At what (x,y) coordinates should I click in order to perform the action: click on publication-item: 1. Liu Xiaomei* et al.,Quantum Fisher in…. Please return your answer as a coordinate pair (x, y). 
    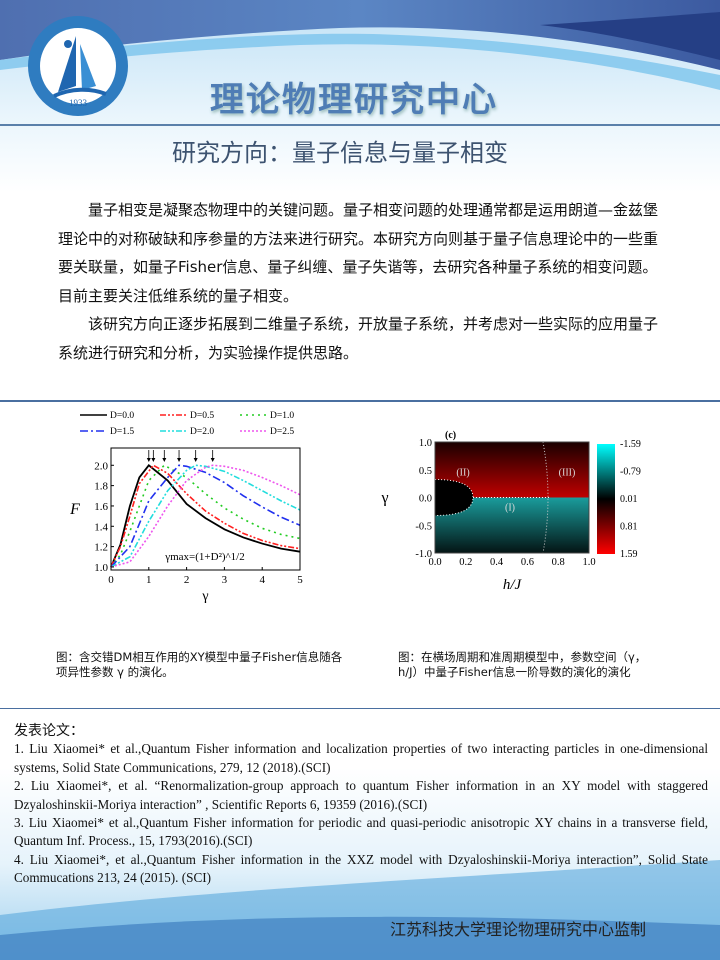
    Looking at the image, I should click on (361, 758).